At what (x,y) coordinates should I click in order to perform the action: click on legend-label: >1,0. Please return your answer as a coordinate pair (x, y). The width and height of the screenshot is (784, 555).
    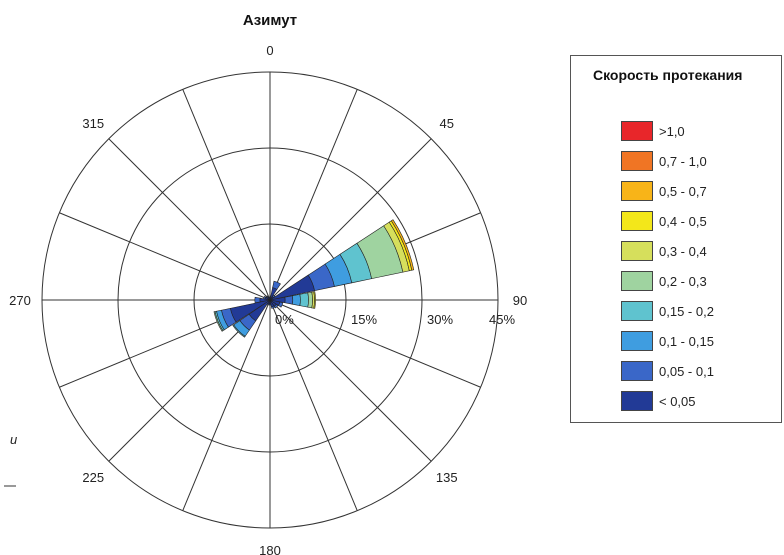
    Looking at the image, I should click on (672, 131).